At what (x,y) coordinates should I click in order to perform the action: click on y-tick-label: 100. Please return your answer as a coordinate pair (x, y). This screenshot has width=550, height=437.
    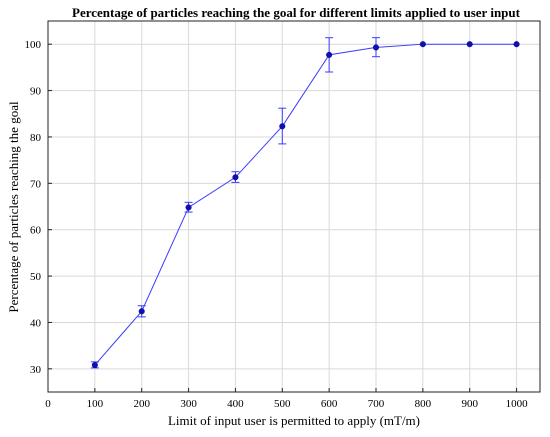
    Looking at the image, I should click on (33, 45).